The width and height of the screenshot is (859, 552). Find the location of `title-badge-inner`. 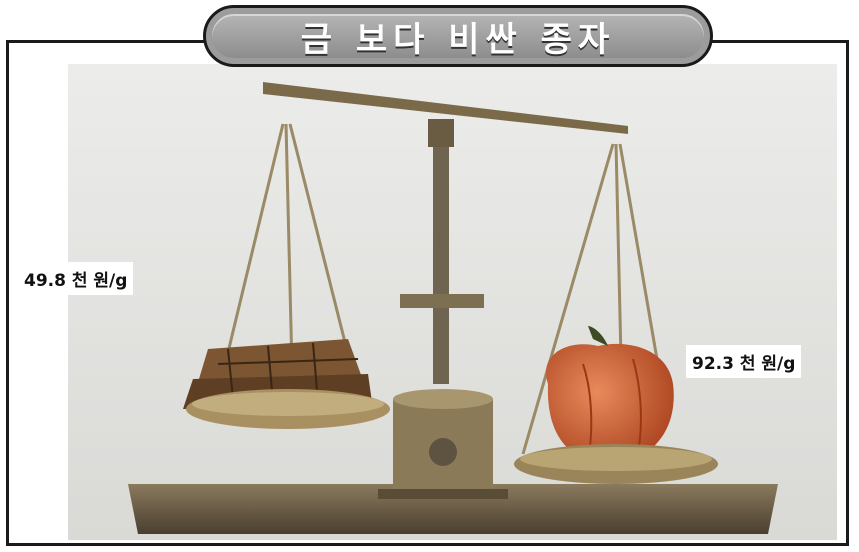

title-badge-inner is located at coordinates (458, 36).